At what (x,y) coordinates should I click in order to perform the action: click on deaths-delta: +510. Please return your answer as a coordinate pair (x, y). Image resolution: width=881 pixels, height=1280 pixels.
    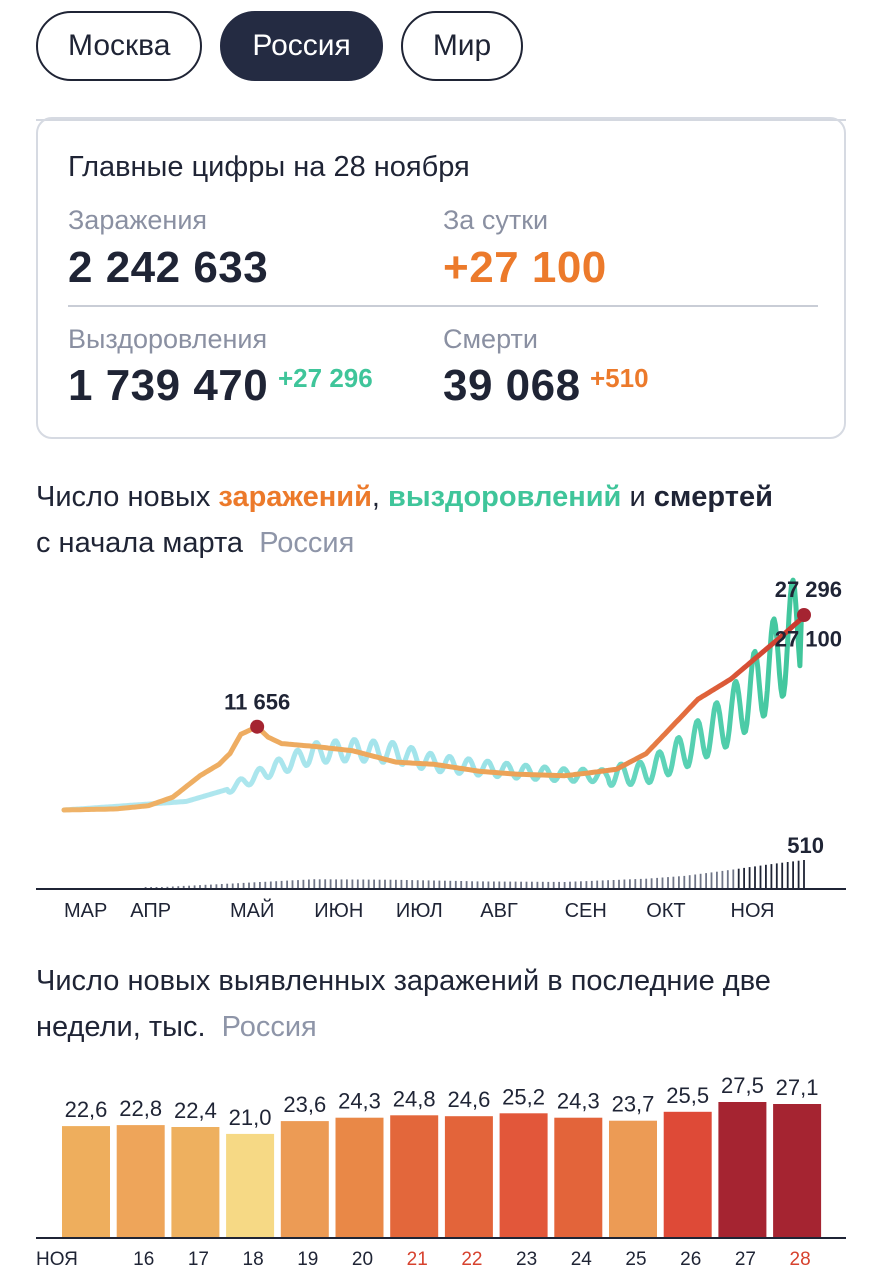
    Looking at the image, I should click on (619, 378).